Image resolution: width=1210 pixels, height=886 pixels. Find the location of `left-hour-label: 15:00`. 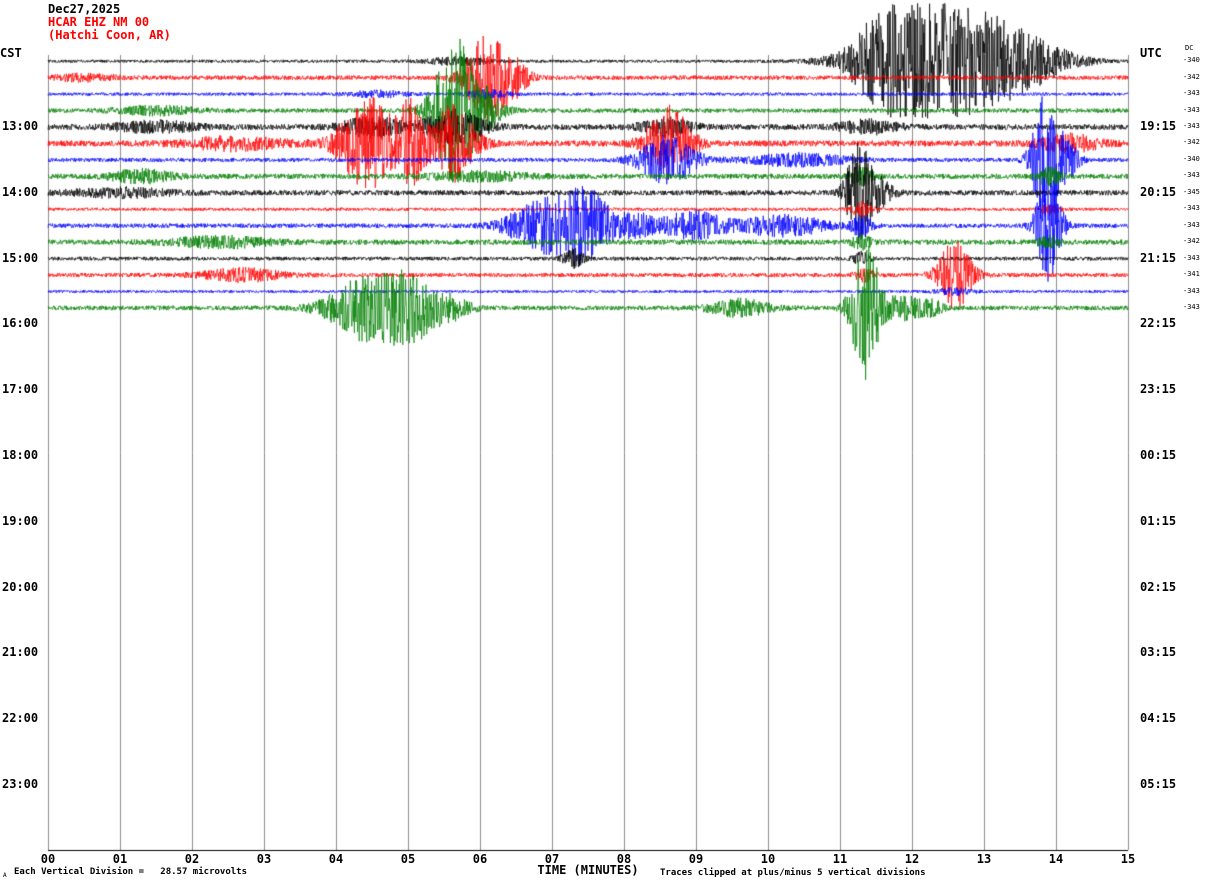

left-hour-label: 15:00 is located at coordinates (20, 257).